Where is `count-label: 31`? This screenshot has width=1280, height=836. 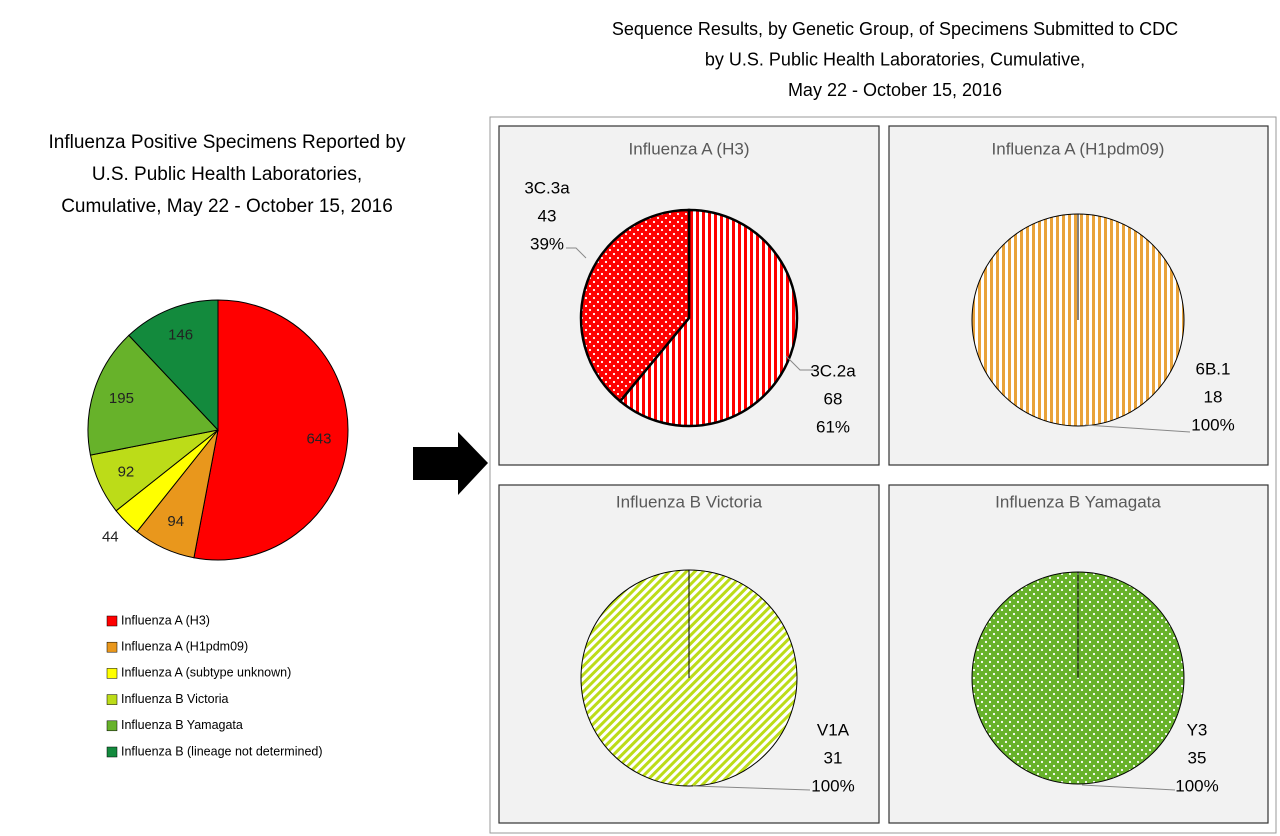
count-label: 31 is located at coordinates (833, 757).